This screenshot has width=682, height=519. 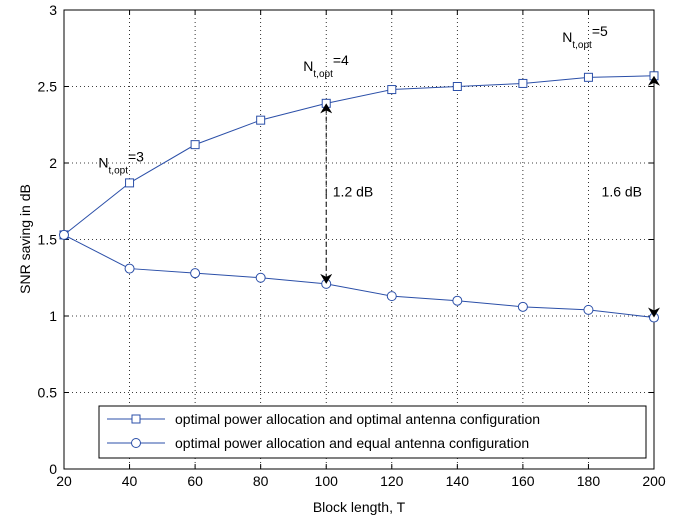 What do you see at coordinates (48, 393) in the screenshot?
I see `y-tick-label: 0.5` at bounding box center [48, 393].